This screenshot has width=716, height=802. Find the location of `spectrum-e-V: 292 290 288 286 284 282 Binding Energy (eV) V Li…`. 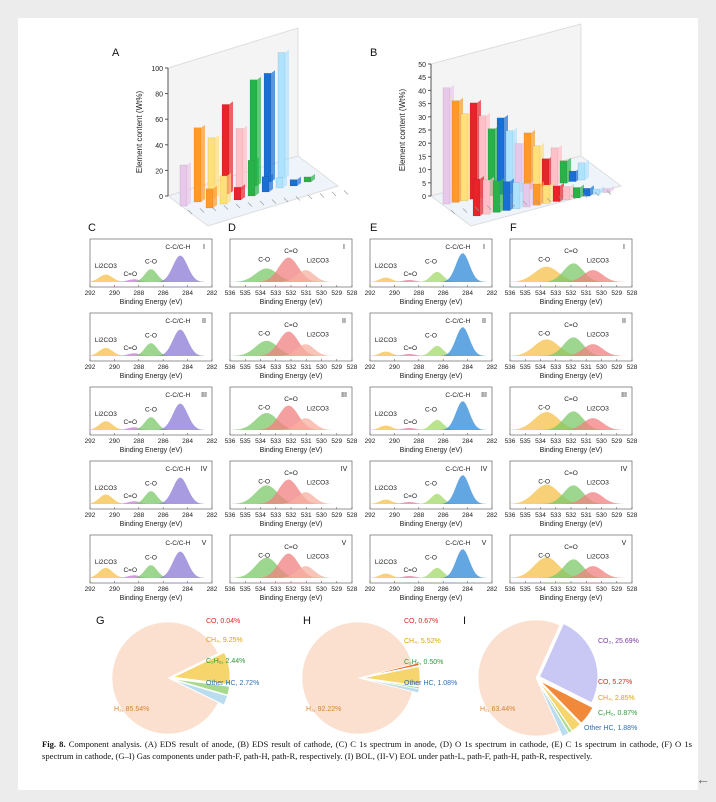

spectrum-e-V: 292 290 288 286 284 282 Binding Energy (eV) V Li… is located at coordinates (431, 568).